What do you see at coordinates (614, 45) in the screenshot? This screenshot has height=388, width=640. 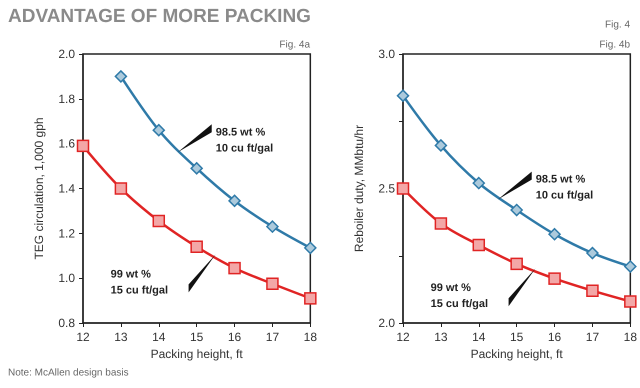 I see `caption: Fig. 4b` at bounding box center [614, 45].